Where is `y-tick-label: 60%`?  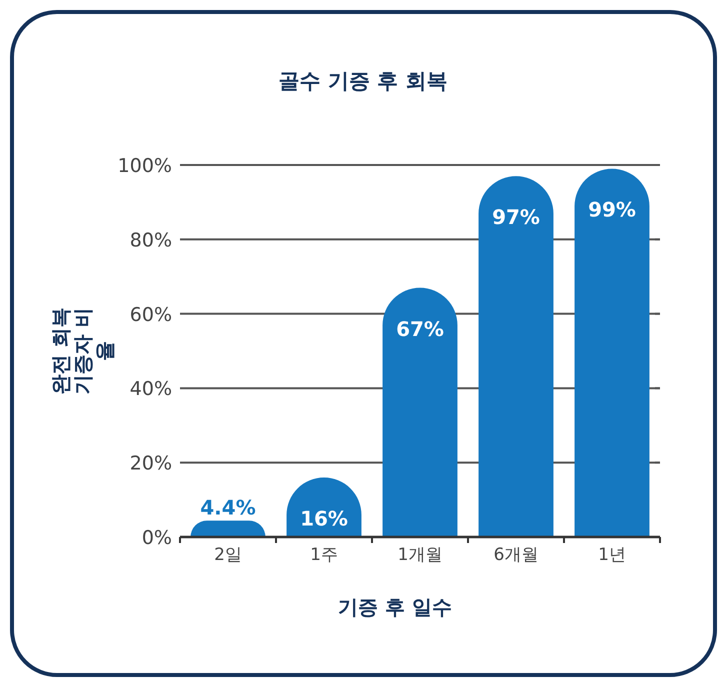 y-tick-label: 60% is located at coordinates (151, 315).